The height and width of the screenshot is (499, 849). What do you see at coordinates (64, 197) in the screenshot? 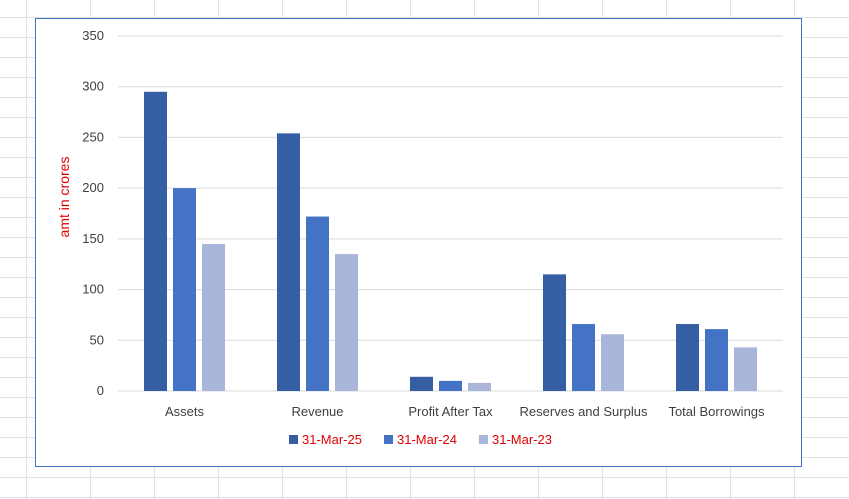
I see `y-axis-label: amt in crores` at bounding box center [64, 197].